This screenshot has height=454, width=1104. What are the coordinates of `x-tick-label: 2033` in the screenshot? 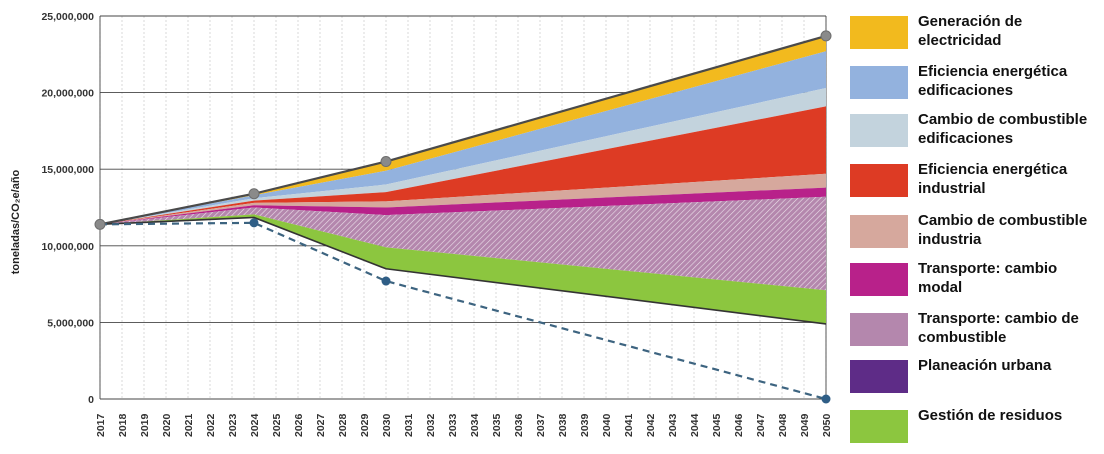 It's located at (453, 425).